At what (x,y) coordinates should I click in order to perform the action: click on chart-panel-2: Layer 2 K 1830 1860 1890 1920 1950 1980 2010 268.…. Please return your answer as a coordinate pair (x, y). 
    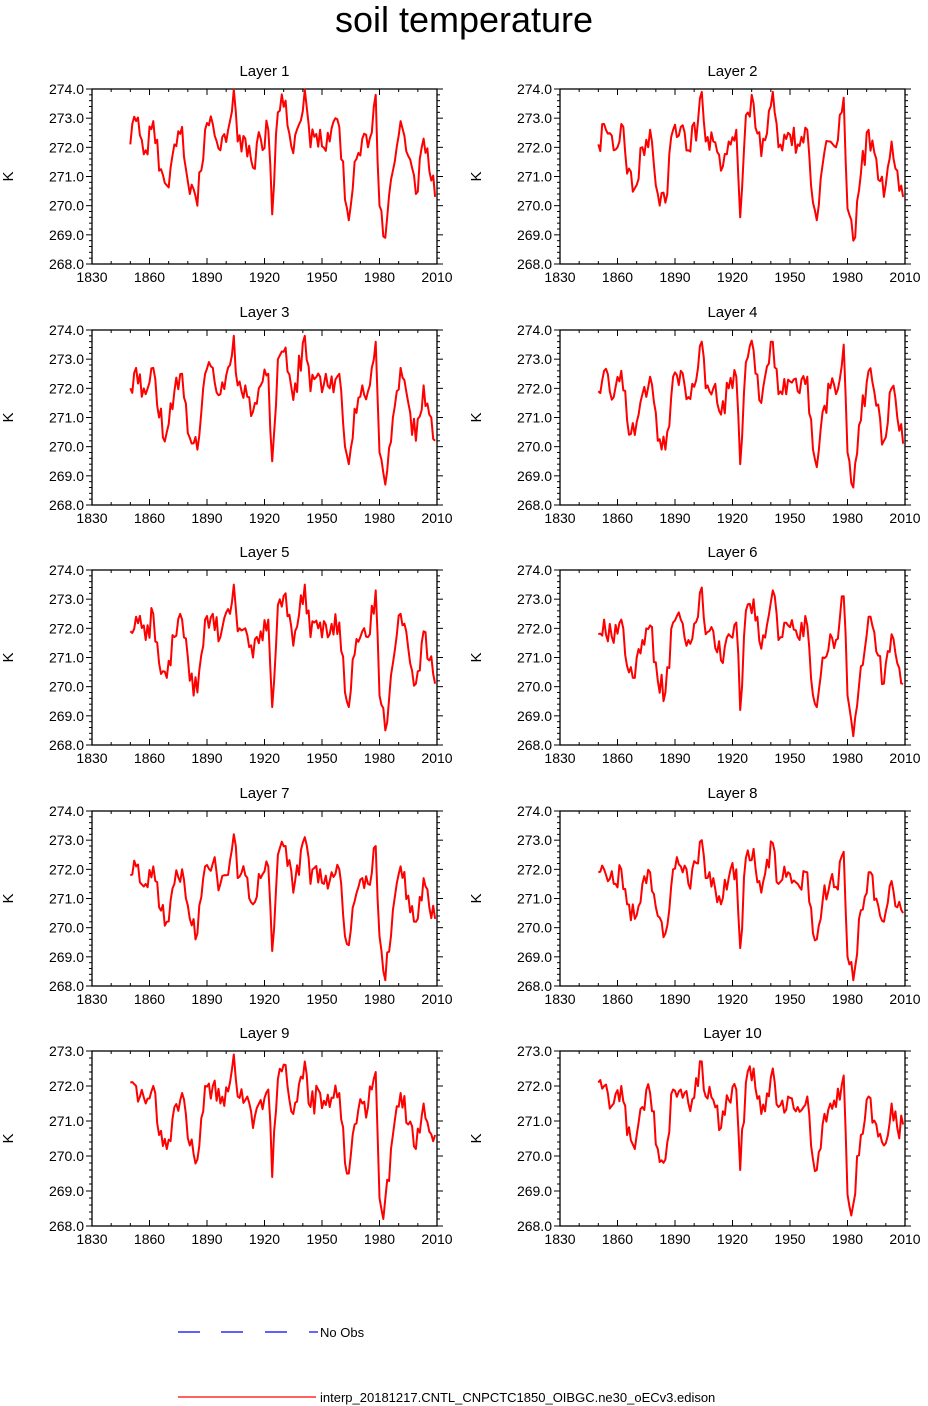
    Looking at the image, I should click on (694, 174).